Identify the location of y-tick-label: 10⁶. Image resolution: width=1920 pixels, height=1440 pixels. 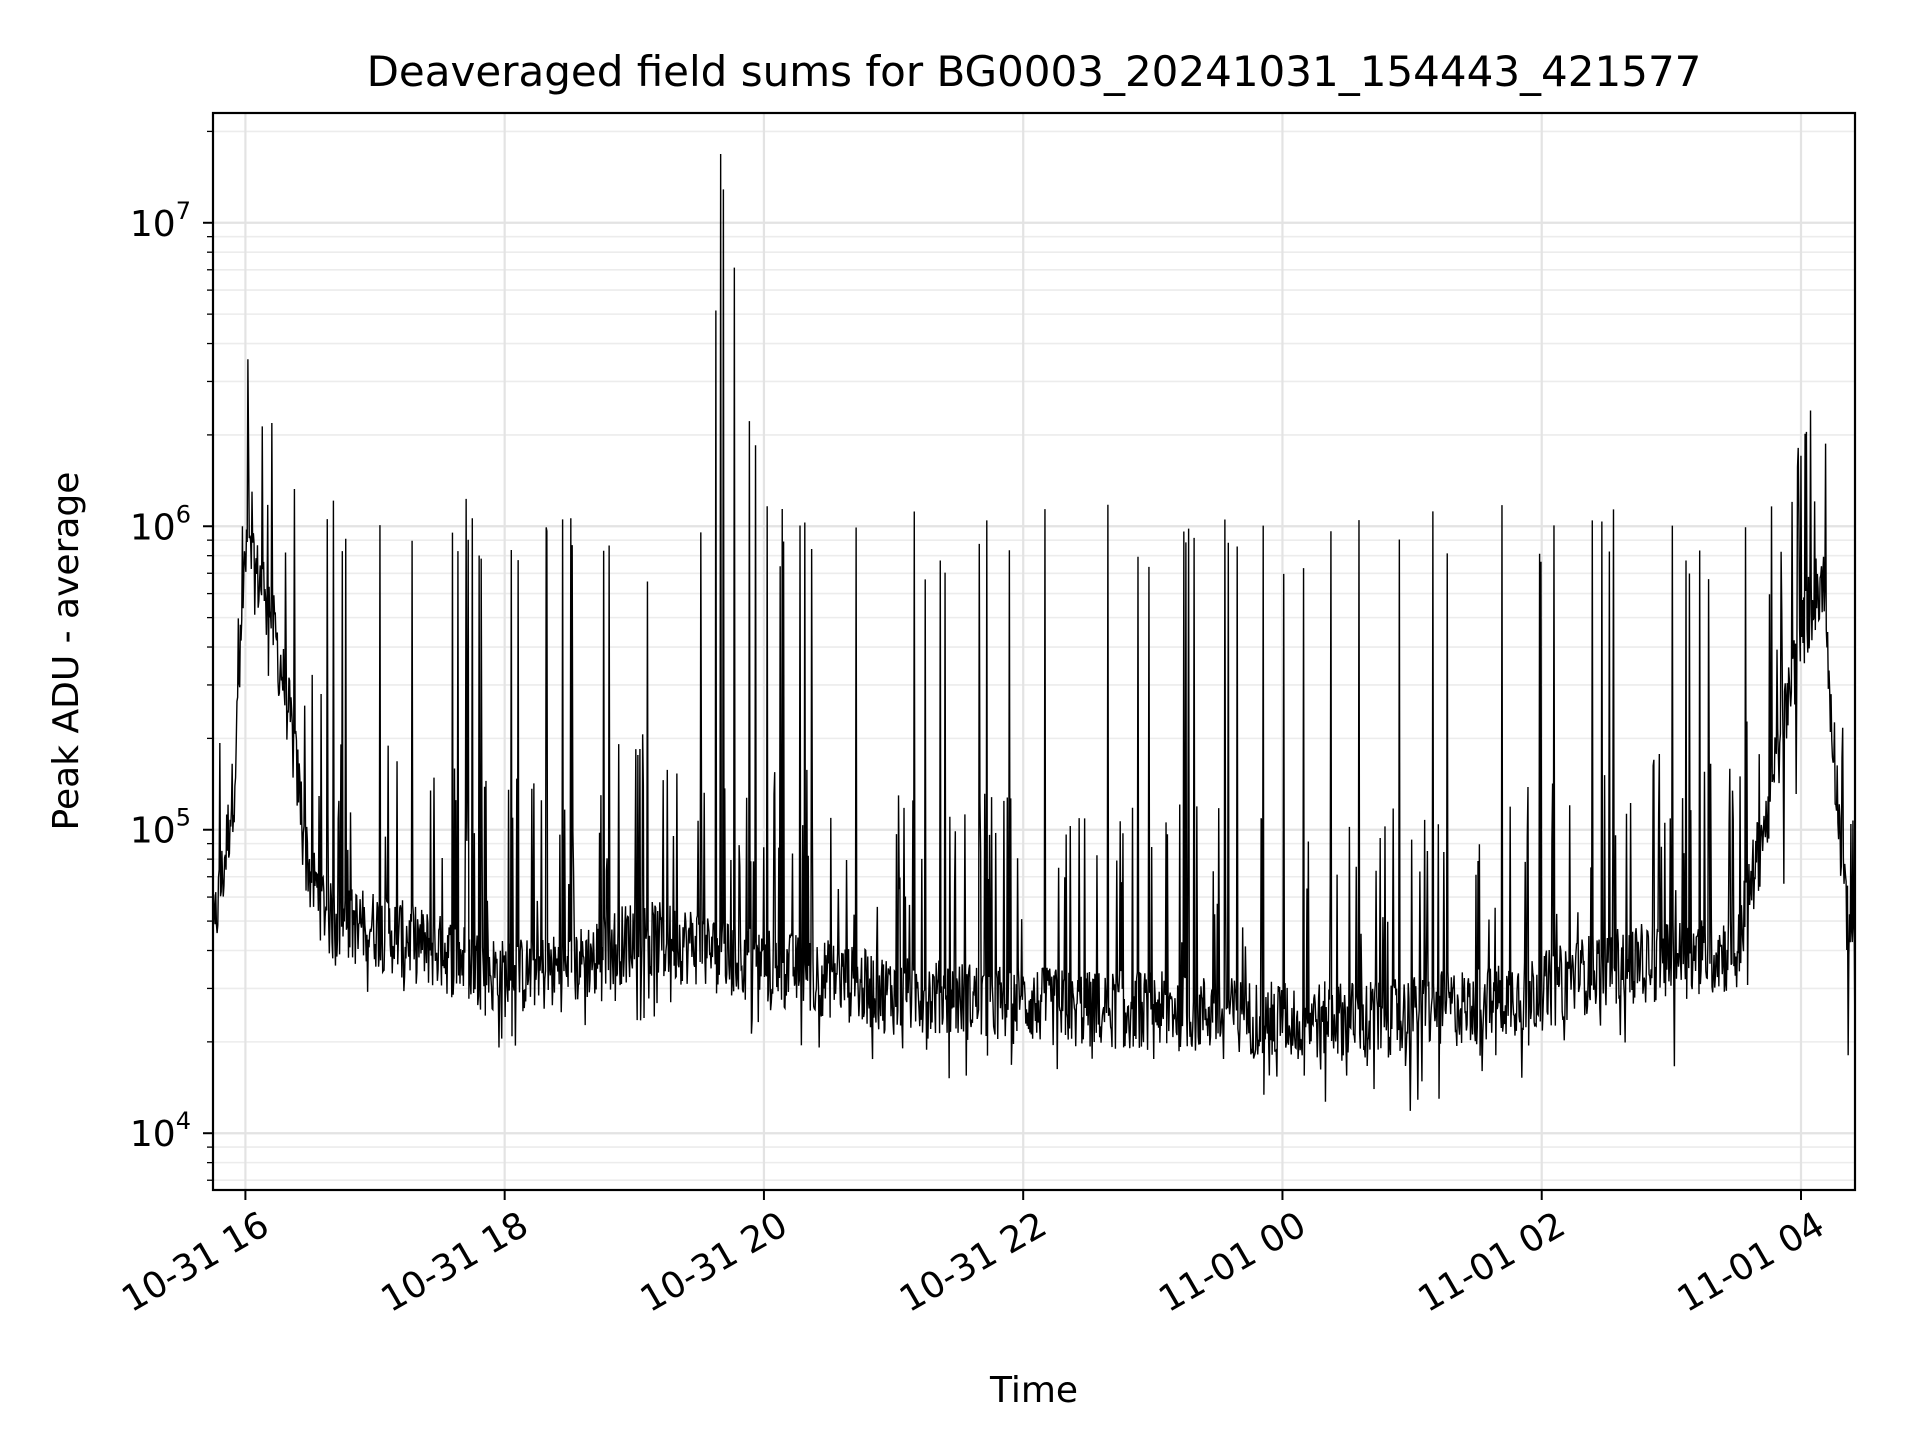
(160, 524).